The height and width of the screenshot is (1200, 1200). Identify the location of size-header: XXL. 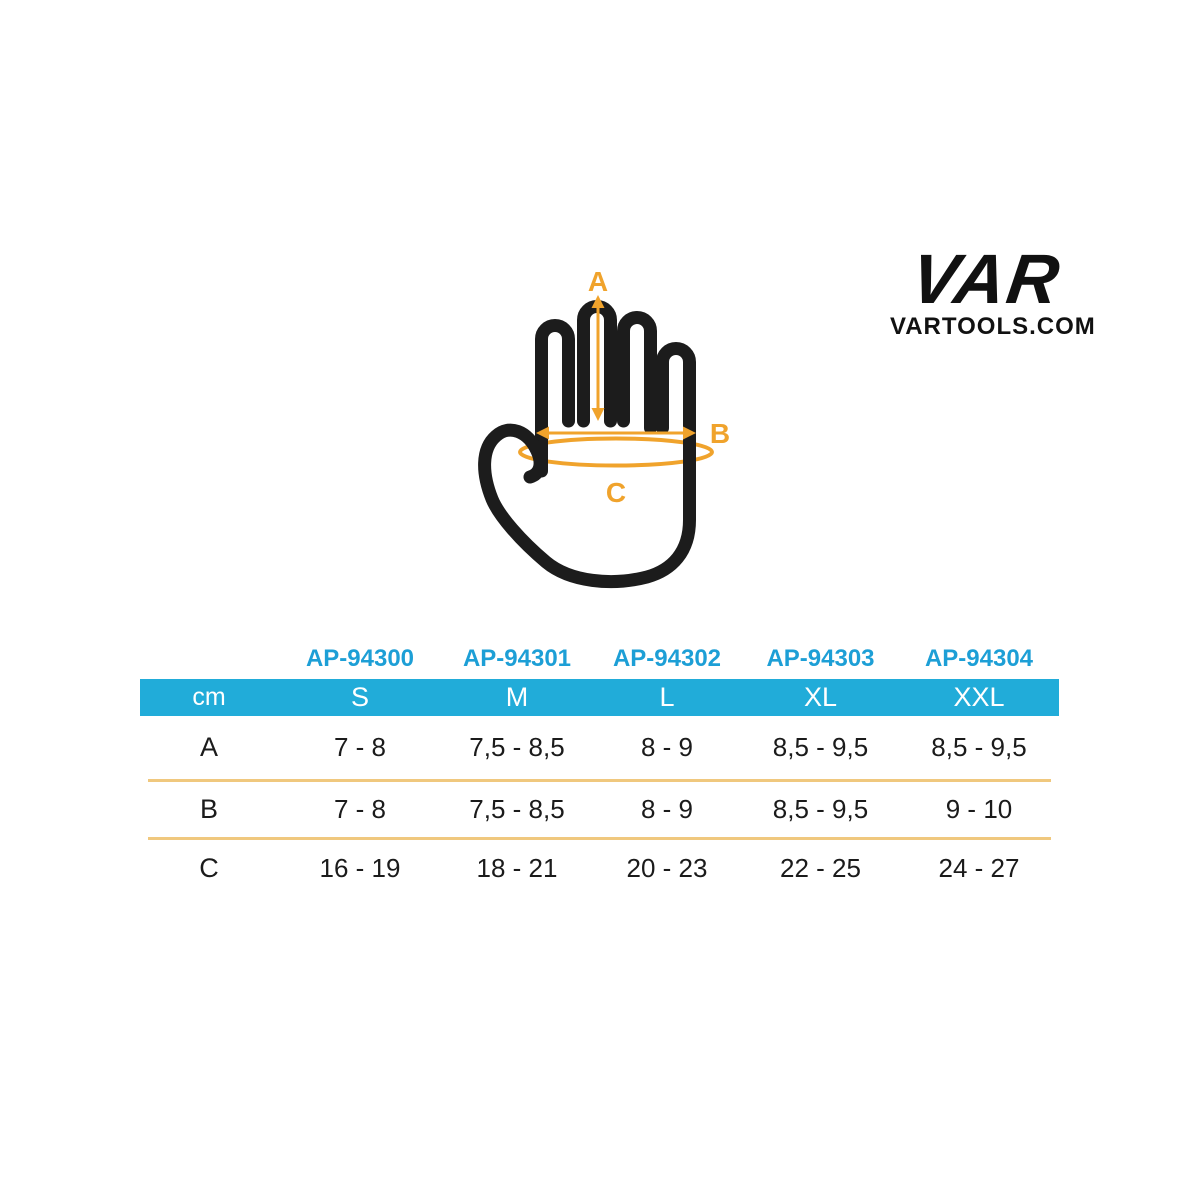
(979, 697).